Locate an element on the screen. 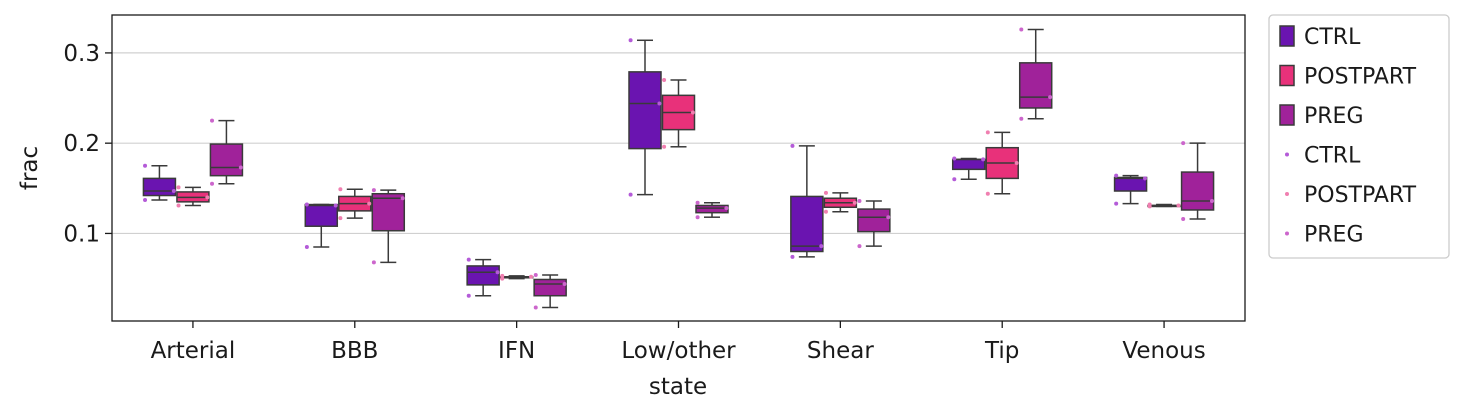 This screenshot has height=416, width=1465. x-tick-label: Tip is located at coordinates (1001, 351).